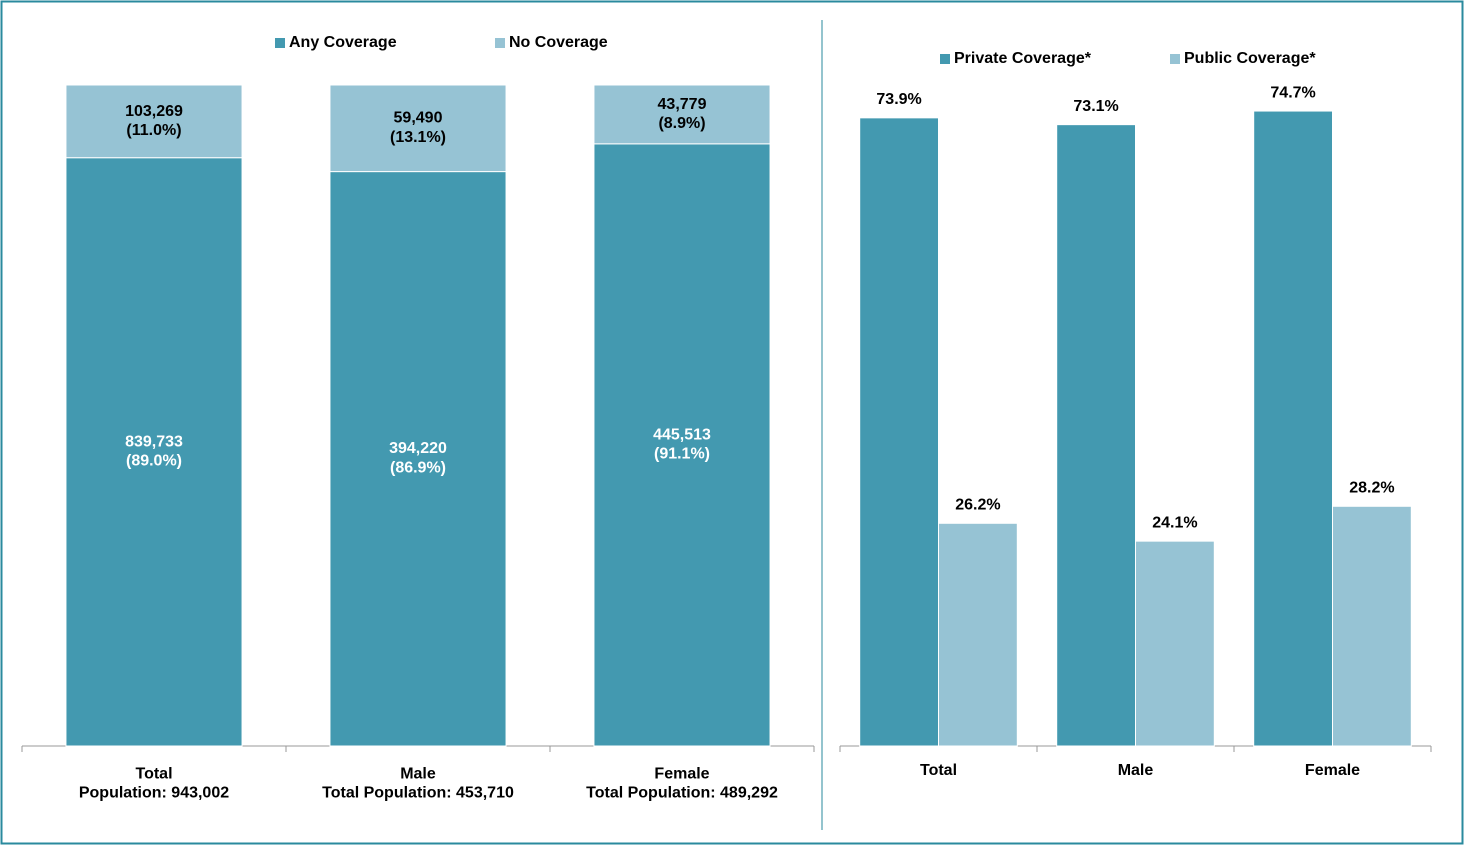 Image resolution: width=1465 pixels, height=846 pixels. What do you see at coordinates (154, 784) in the screenshot?
I see `x-tick-label: Total Population: 943,002` at bounding box center [154, 784].